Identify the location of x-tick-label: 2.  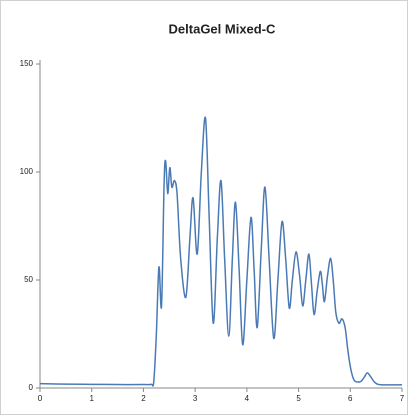
(143, 398).